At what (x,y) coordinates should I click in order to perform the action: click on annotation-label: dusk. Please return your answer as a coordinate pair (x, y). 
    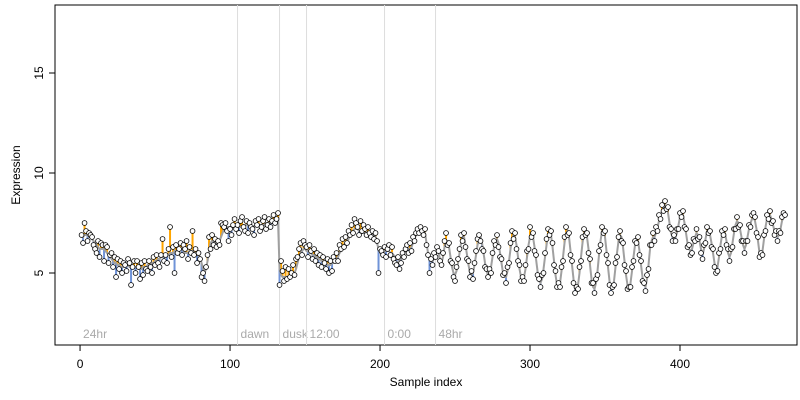
    Looking at the image, I should click on (296, 334).